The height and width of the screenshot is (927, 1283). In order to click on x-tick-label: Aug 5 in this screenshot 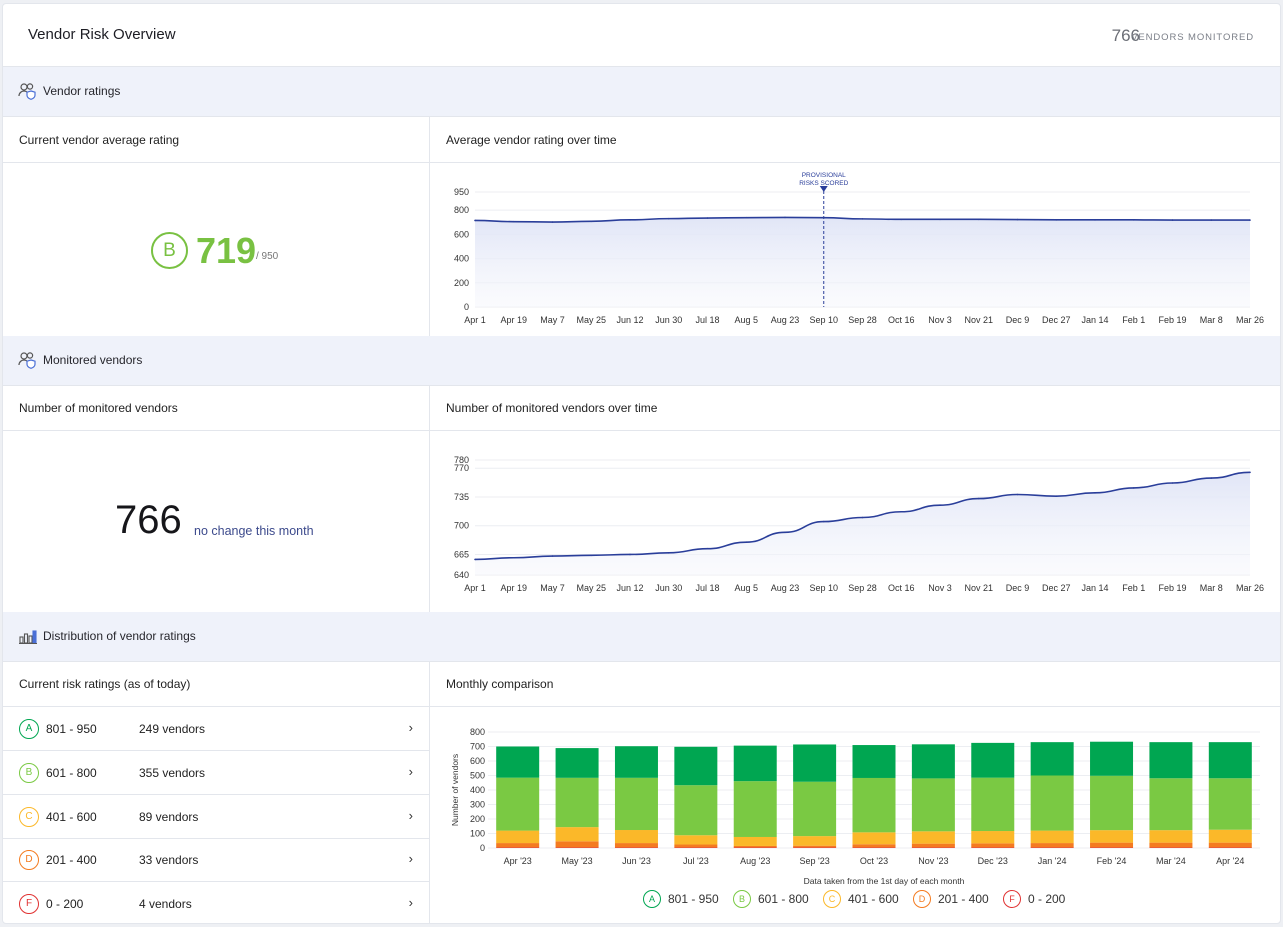, I will do `click(746, 588)`.